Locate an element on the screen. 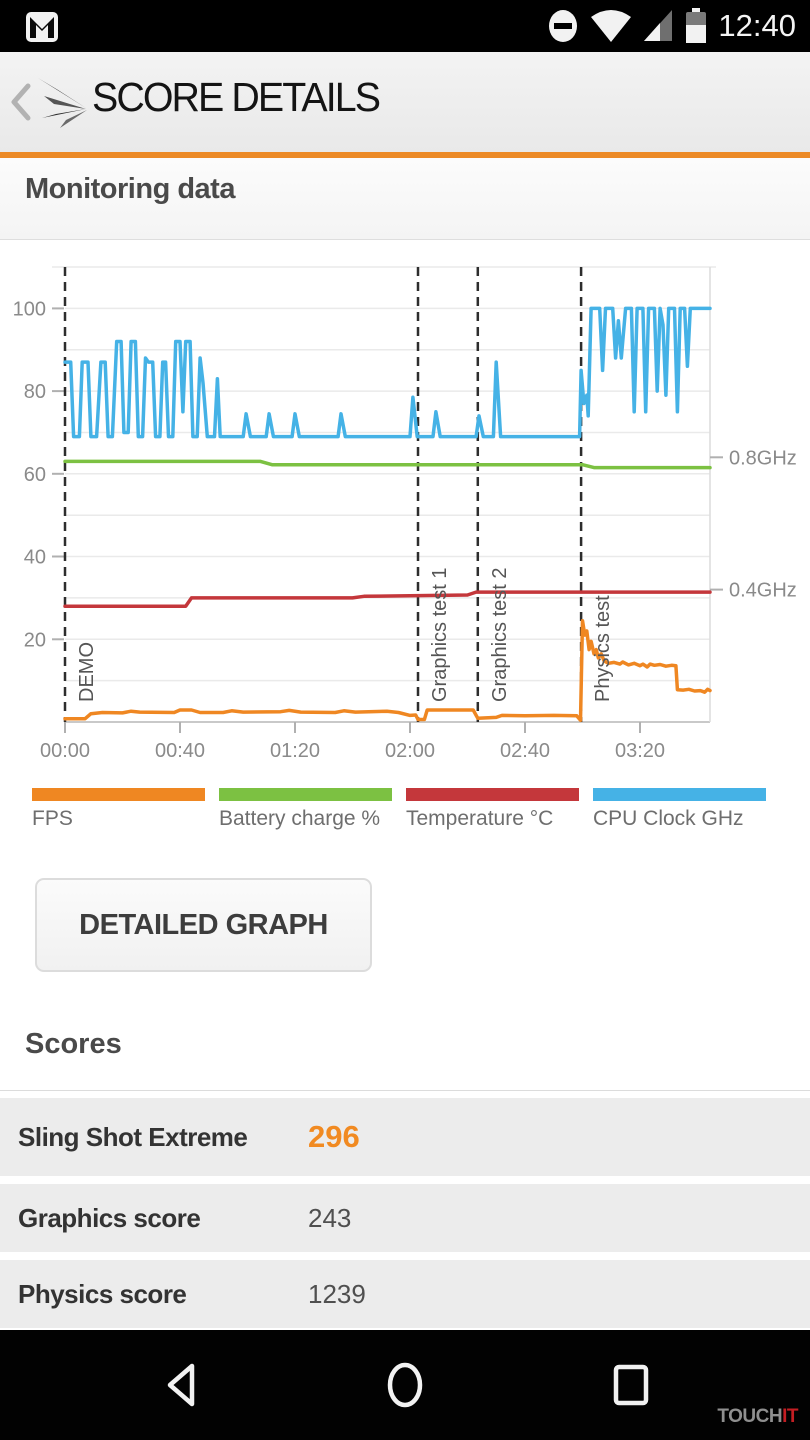  cellular-signal-icon is located at coordinates (658, 25).